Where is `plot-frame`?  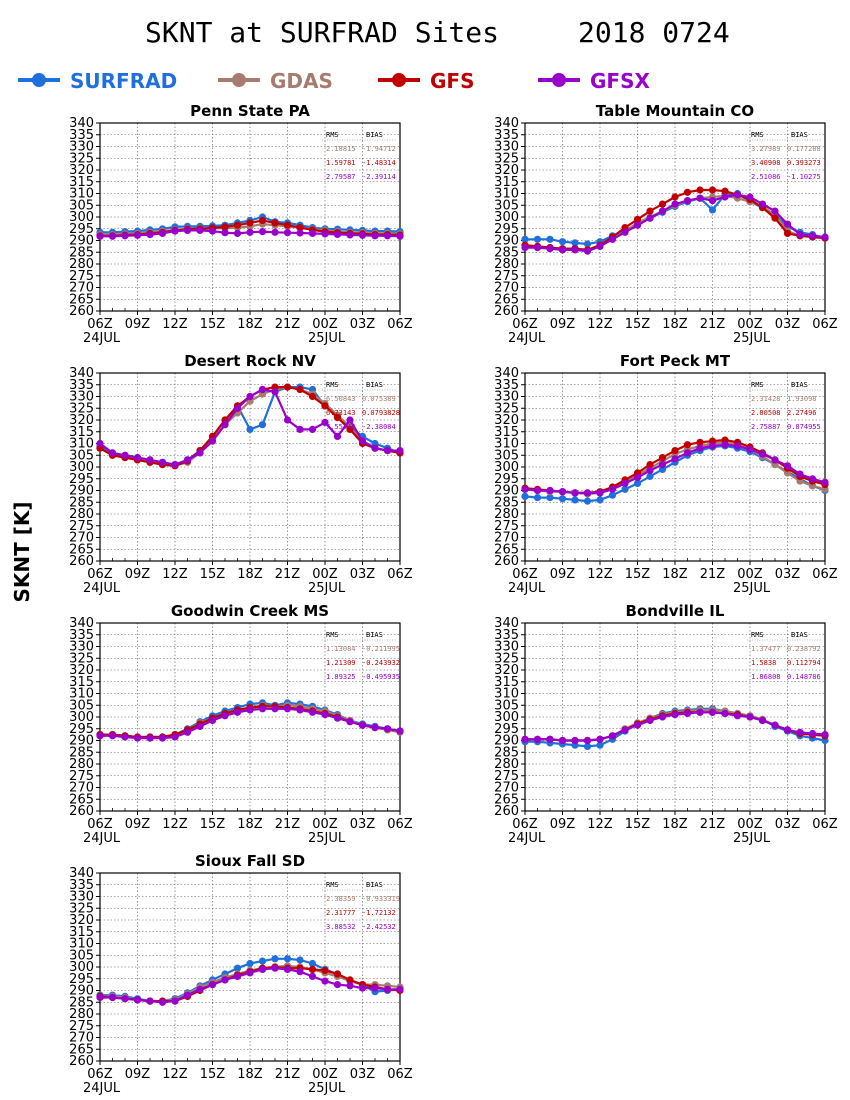 plot-frame is located at coordinates (675, 467).